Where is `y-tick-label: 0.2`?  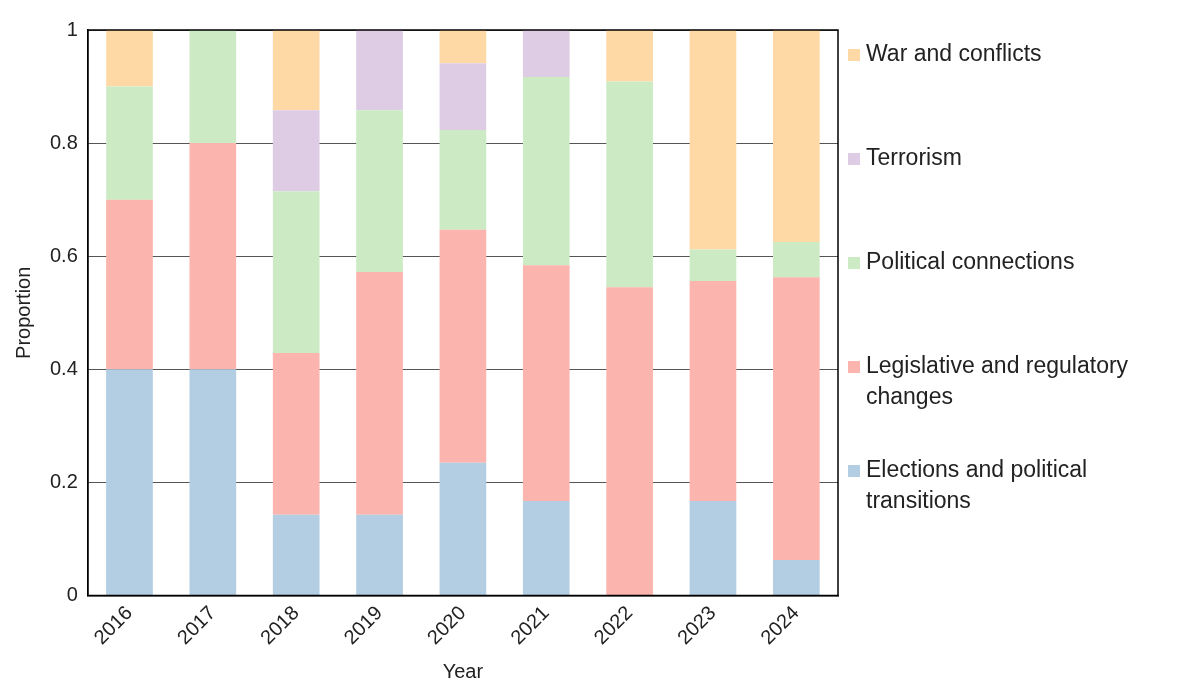
y-tick-label: 0.2 is located at coordinates (63, 480).